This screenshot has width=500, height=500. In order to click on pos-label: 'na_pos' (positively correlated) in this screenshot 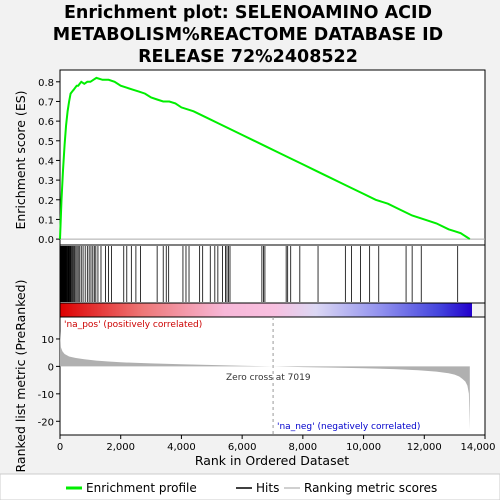, I will do `click(133, 325)`.